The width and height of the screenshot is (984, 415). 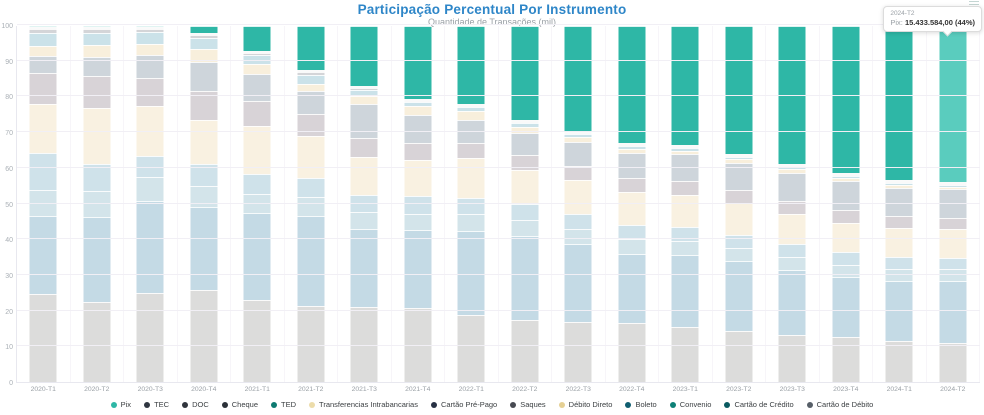 I want to click on stacked-bar-2024-T1, so click(x=899, y=204).